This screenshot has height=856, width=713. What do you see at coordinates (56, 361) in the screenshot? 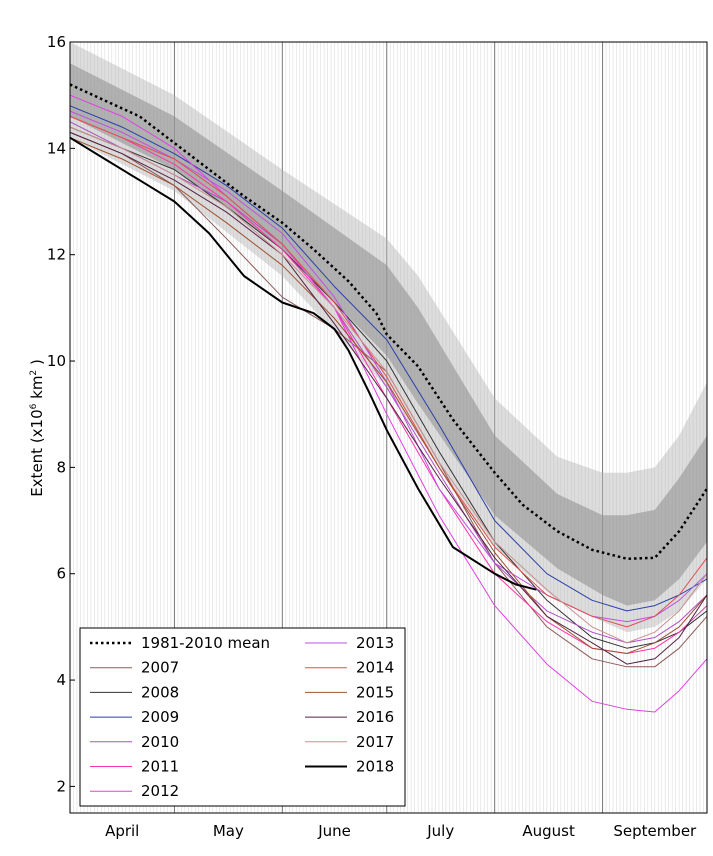
I see `y-tick-label: 10` at bounding box center [56, 361].